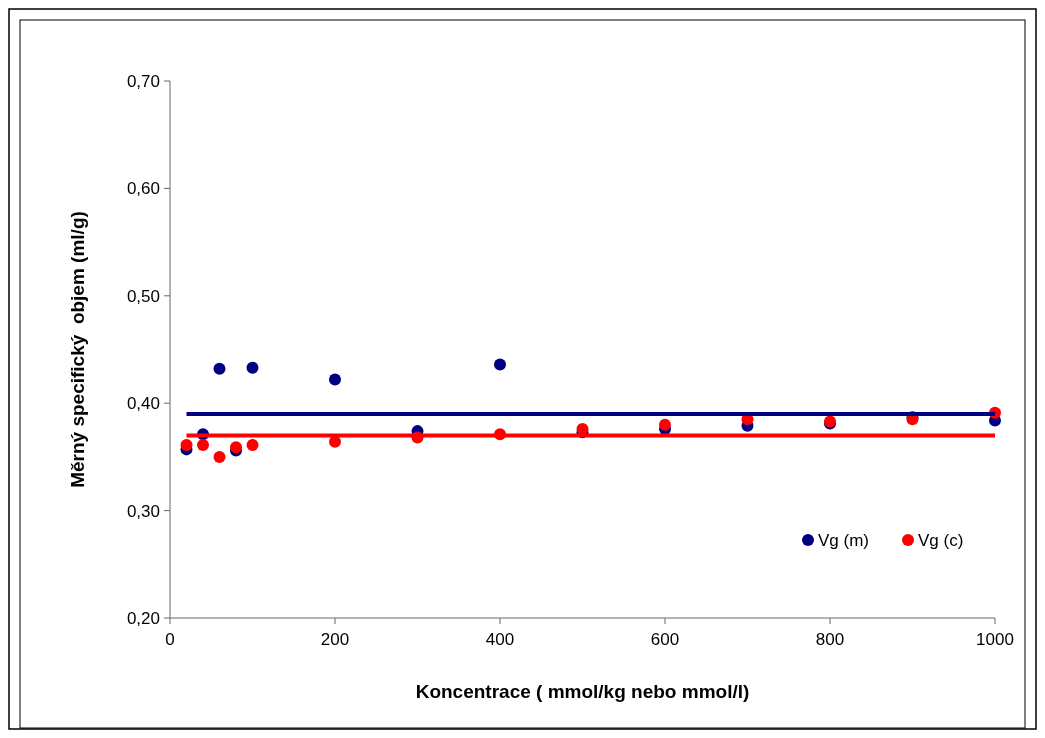 Image resolution: width=1045 pixels, height=738 pixels. Describe the element at coordinates (995, 639) in the screenshot. I see `x-tick-label: 1000` at that location.